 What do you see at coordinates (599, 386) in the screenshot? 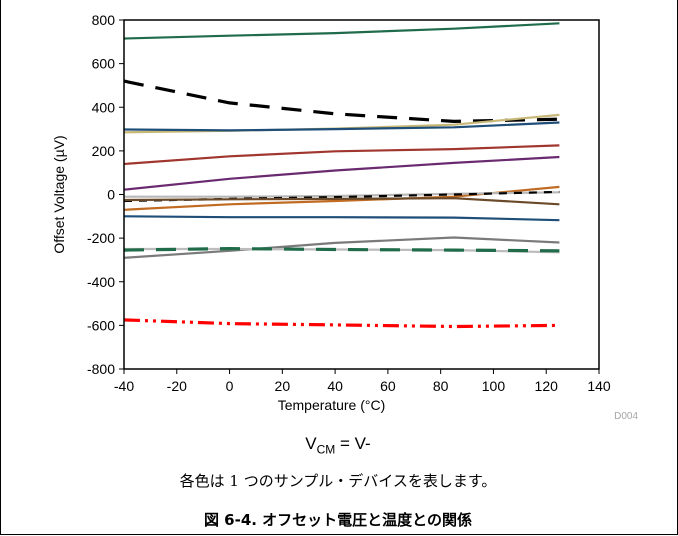
I see `x-tick-label: 140` at bounding box center [599, 386].